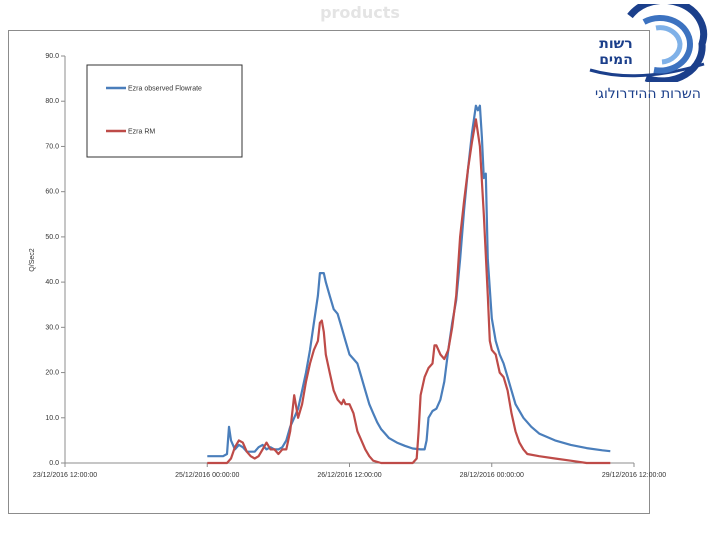  What do you see at coordinates (349, 475) in the screenshot?
I see `x-tick-label: 26/12/2016 12:00:00` at bounding box center [349, 475].